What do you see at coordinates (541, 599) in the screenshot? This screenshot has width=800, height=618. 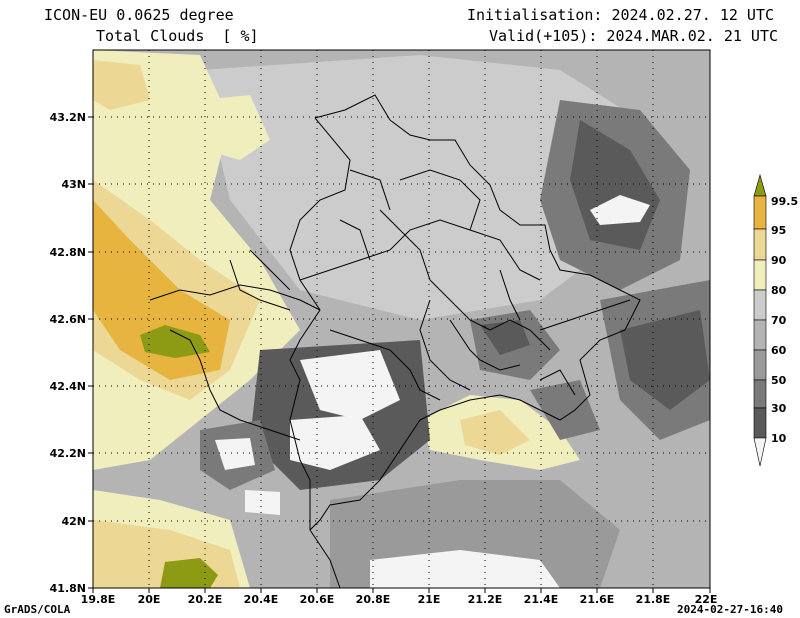 I see `lon-label: 21.4E` at bounding box center [541, 599].